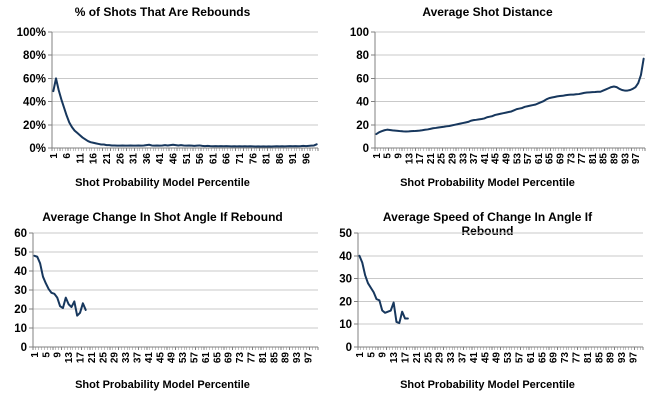 The width and height of the screenshot is (650, 420). What do you see at coordinates (34, 126) in the screenshot?
I see `svg-text: 20%` at bounding box center [34, 126].